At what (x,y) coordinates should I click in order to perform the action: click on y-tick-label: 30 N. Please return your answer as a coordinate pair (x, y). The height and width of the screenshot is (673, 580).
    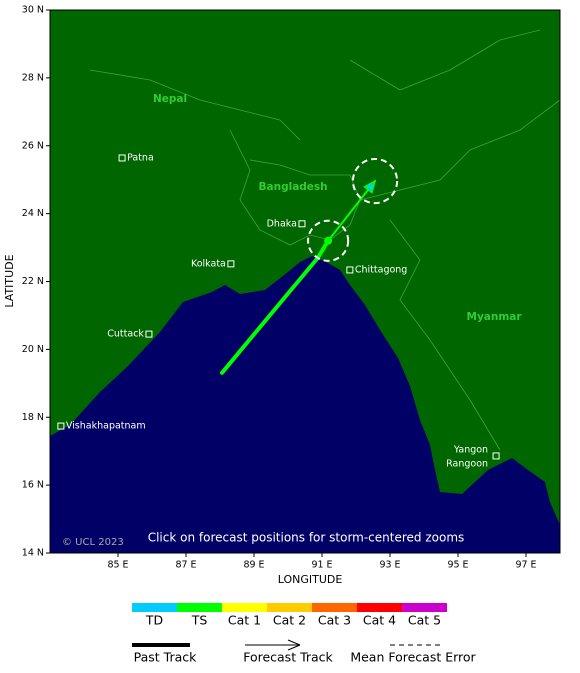
    Looking at the image, I should click on (33, 10).